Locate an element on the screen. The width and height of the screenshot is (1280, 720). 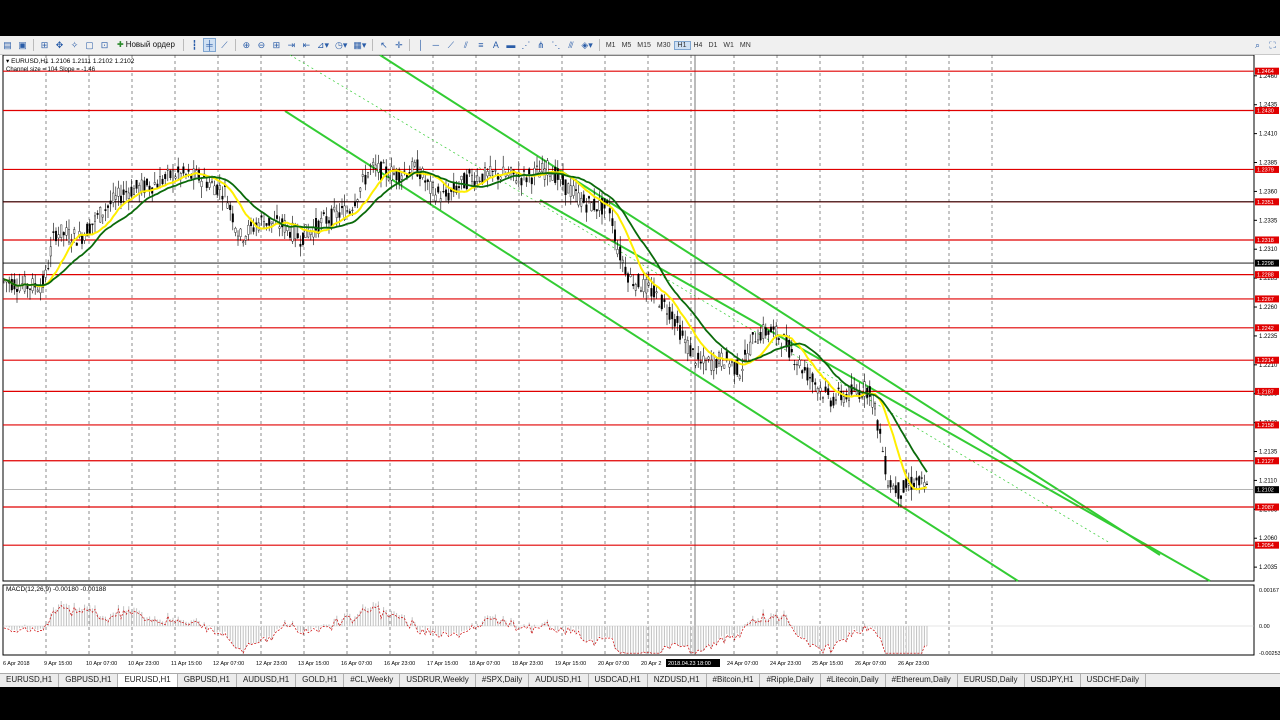
timeframe-m1: M1 is located at coordinates (610, 45).